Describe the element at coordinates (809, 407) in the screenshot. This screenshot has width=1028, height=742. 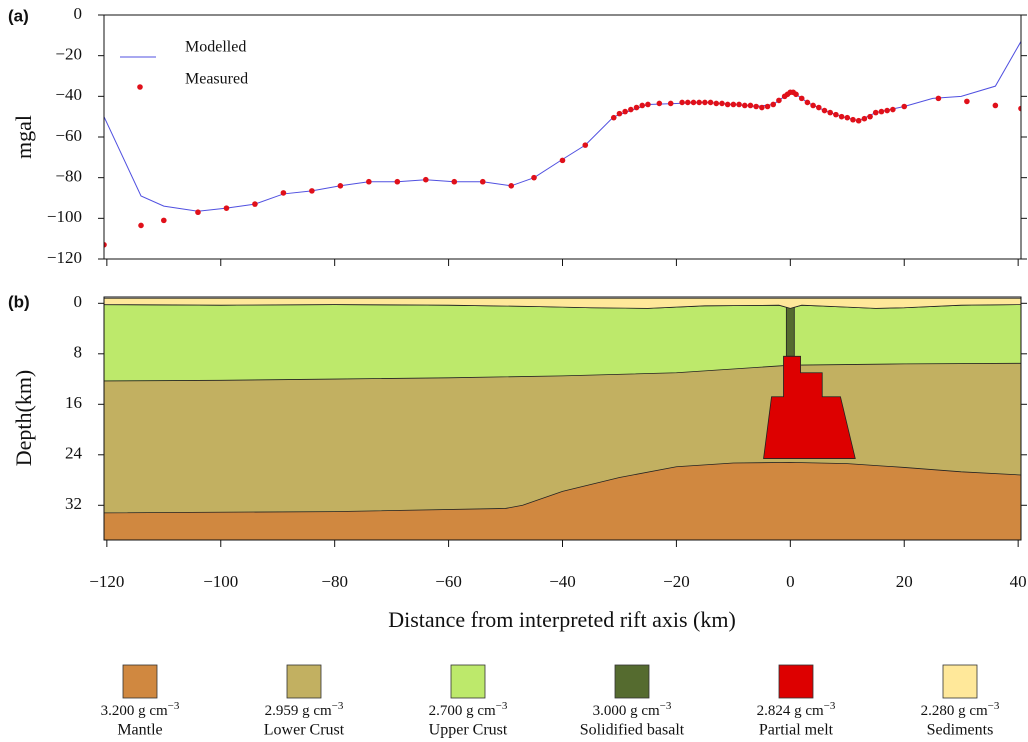
I see `layer-partial-melt` at that location.